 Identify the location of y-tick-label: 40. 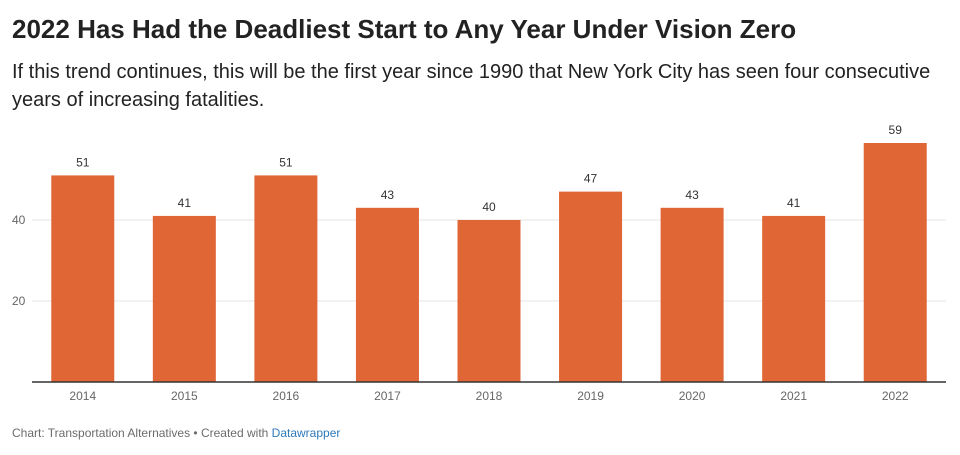
(19, 220).